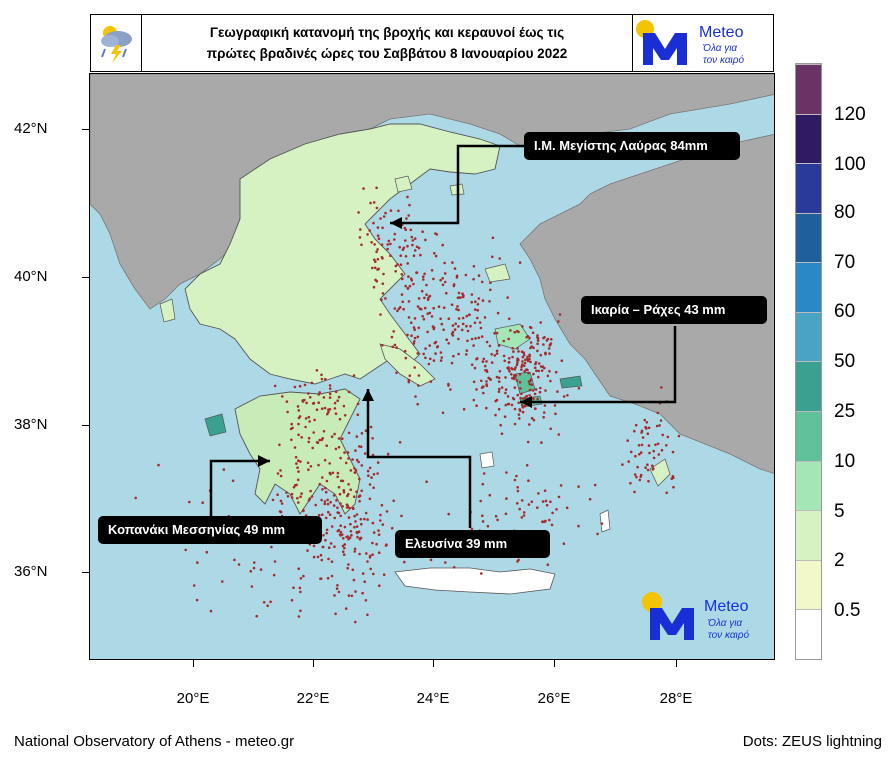 The image size is (894, 759). What do you see at coordinates (720, 48) in the screenshot?
I see `logo-tagline-1: Όλα για` at bounding box center [720, 48].